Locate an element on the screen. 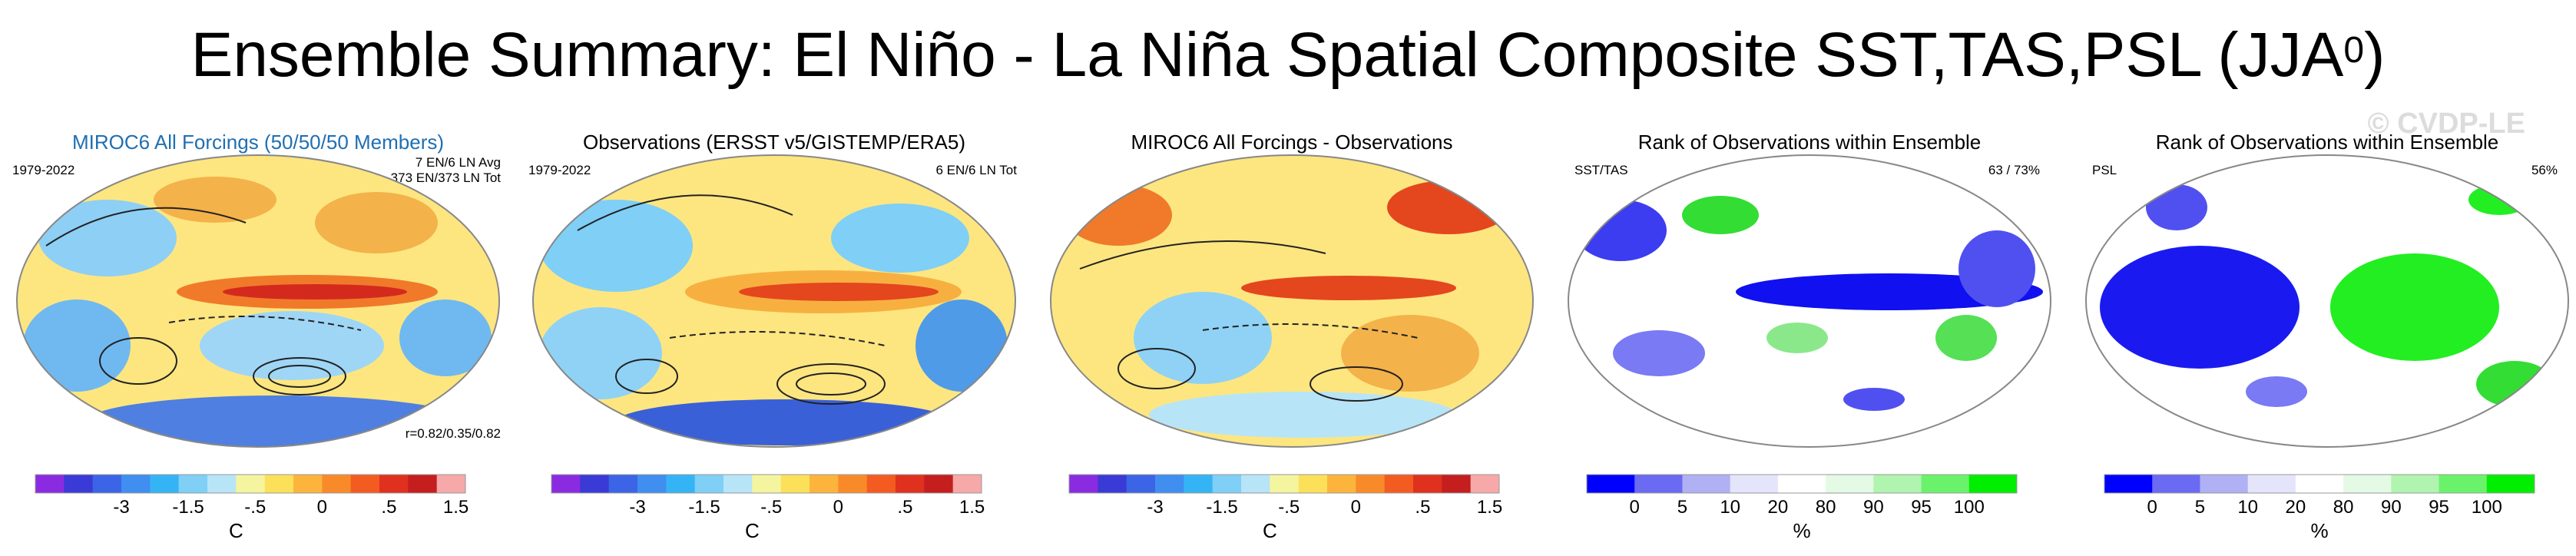 The width and height of the screenshot is (2576, 556). watermark: © CVDP-LE is located at coordinates (2446, 124).